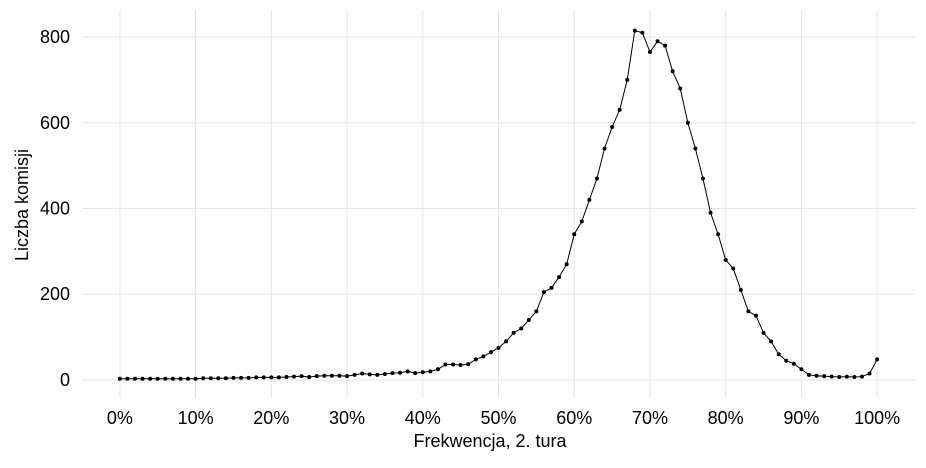 This screenshot has height=468, width=926. What do you see at coordinates (801, 418) in the screenshot?
I see `x-tick-label: 90%` at bounding box center [801, 418].